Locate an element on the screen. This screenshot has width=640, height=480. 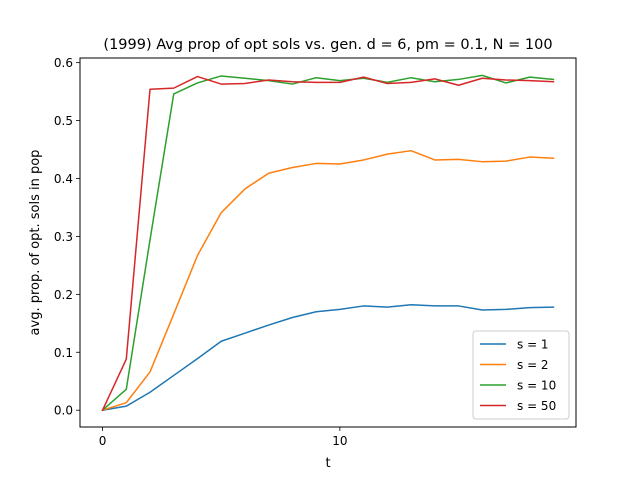
legend-label-2: s = 2 is located at coordinates (533, 365).